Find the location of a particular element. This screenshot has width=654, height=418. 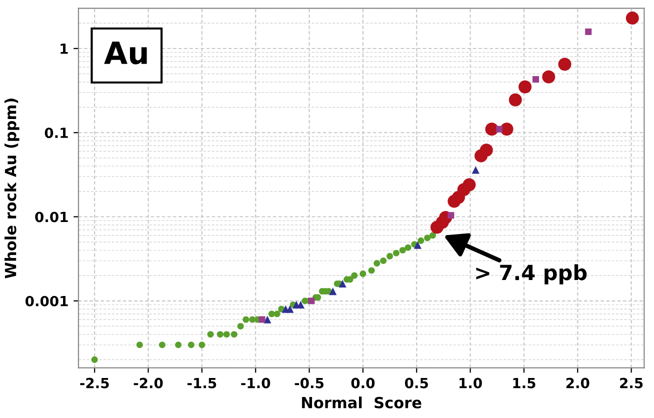

annotation: > 7.4 ppb is located at coordinates (531, 274).